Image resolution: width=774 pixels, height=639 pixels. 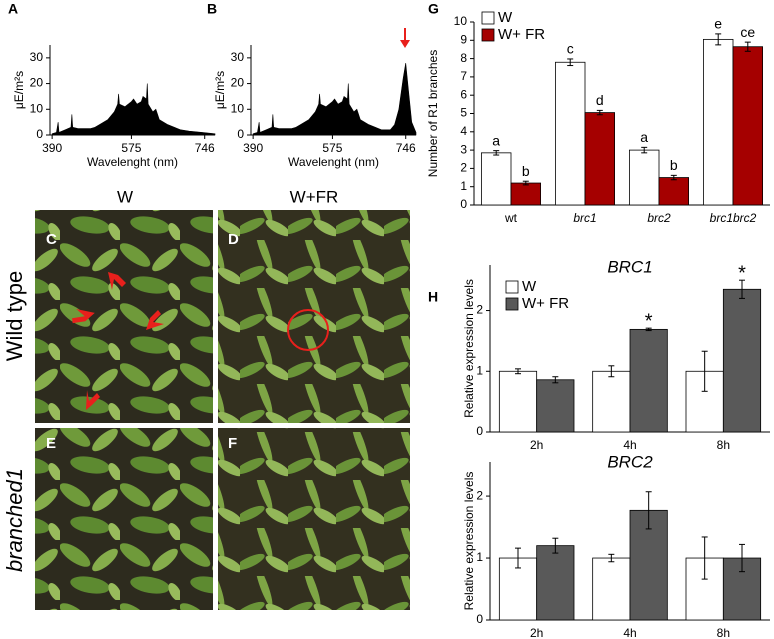 I want to click on y-axis-label: Number of R1 branches, so click(x=433, y=113).